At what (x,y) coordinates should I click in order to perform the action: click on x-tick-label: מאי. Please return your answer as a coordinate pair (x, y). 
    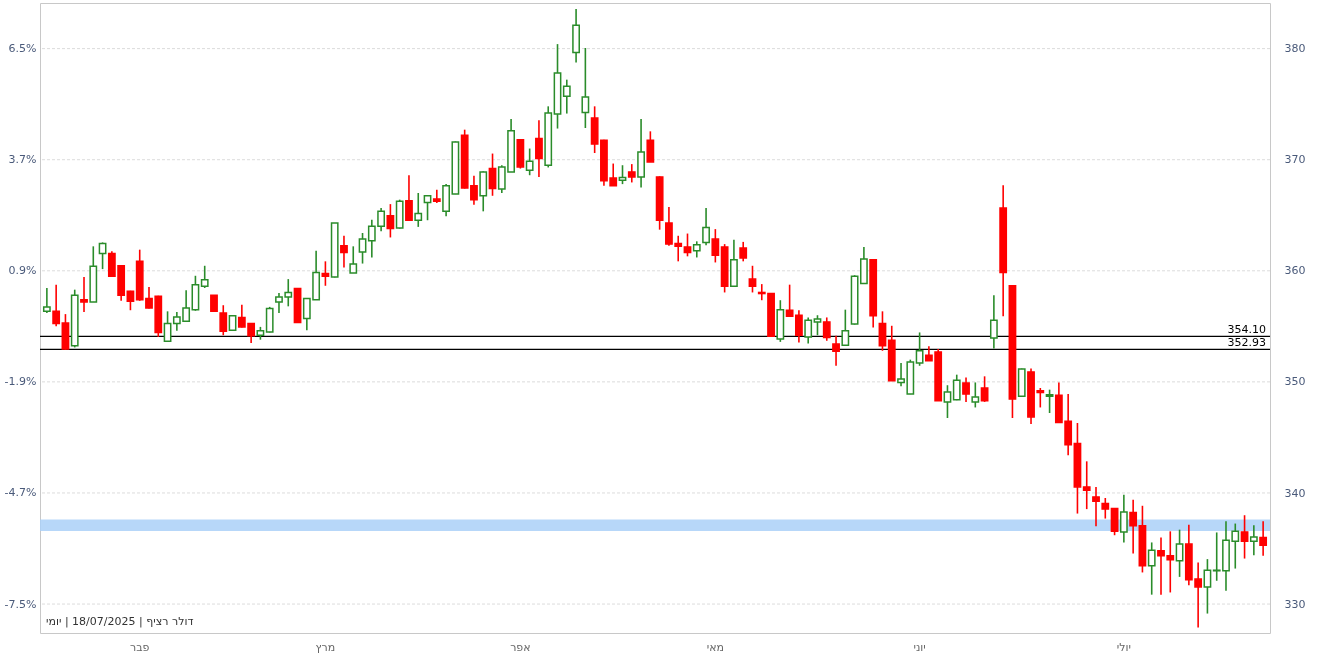
    Looking at the image, I should click on (715, 647).